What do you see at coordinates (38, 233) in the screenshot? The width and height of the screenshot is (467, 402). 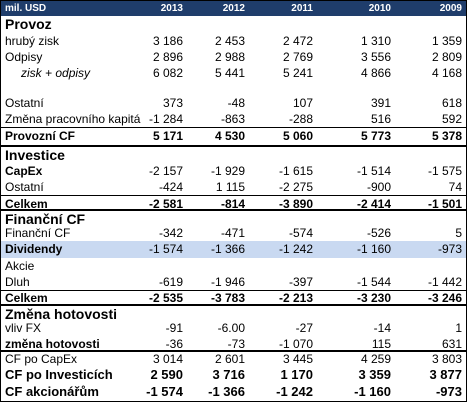 I see `row-label: Finanční CF` at bounding box center [38, 233].